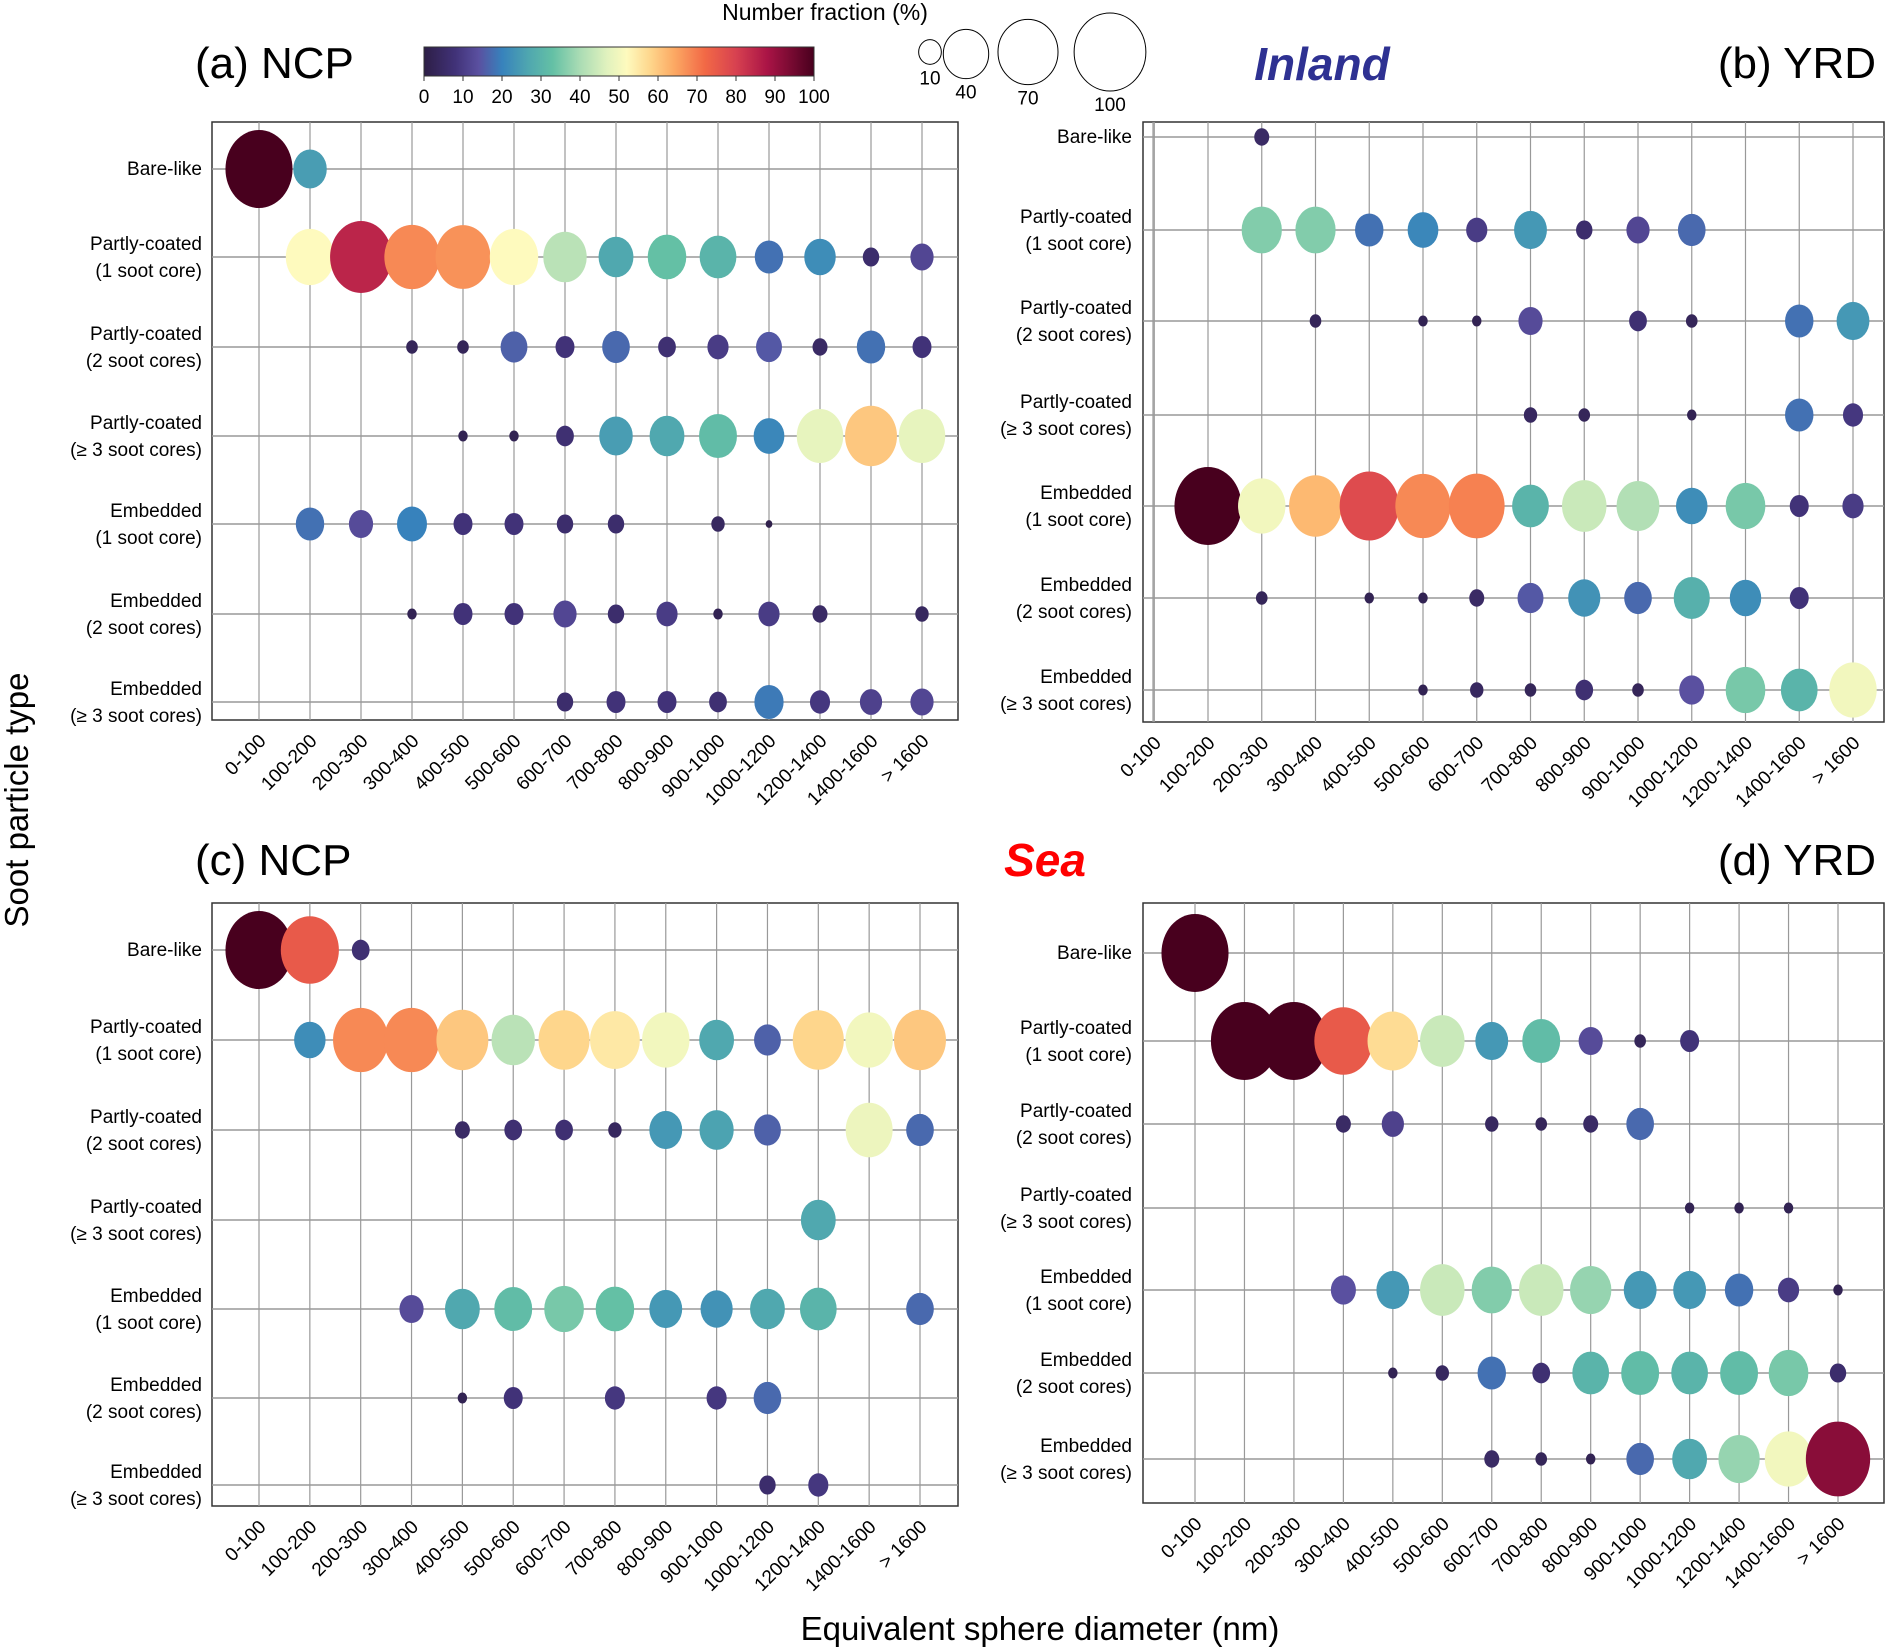  I want to click on size-legend-label: 40, so click(965, 93).